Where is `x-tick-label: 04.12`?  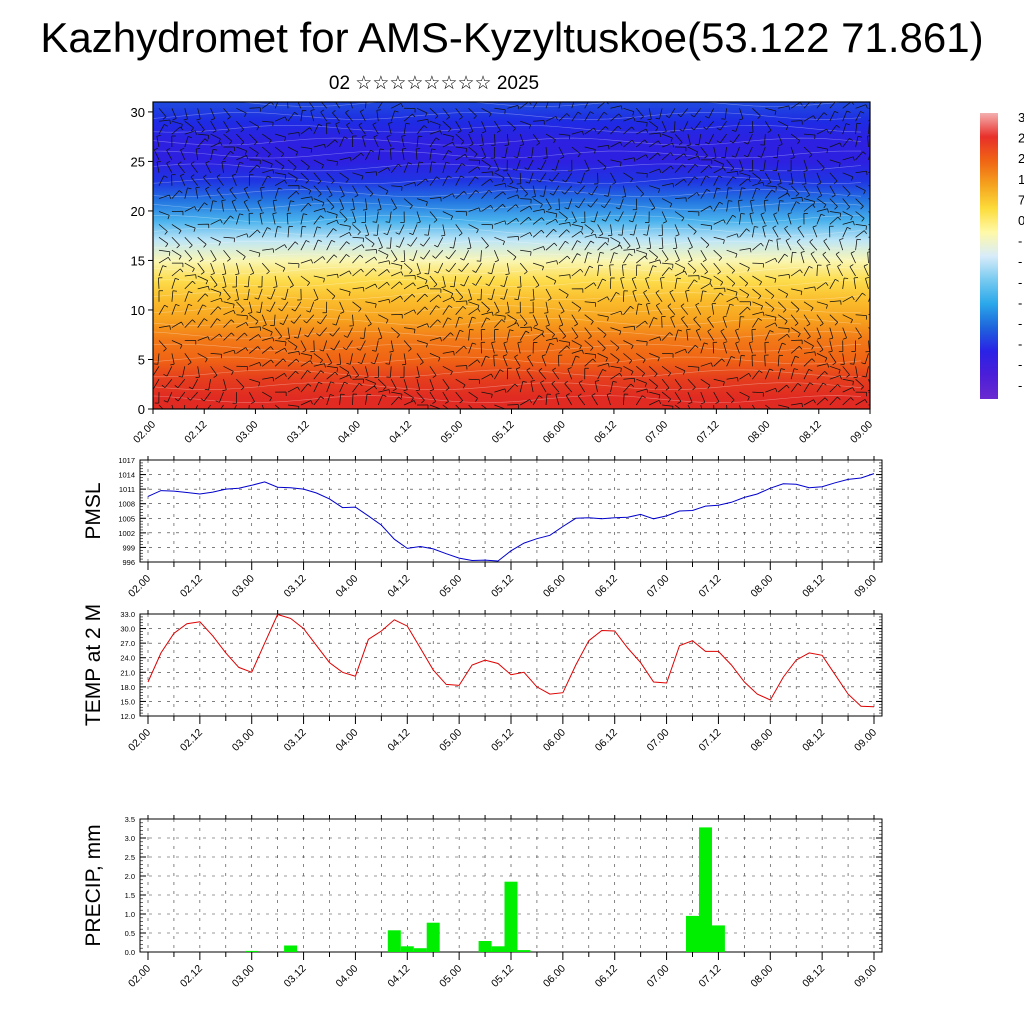 x-tick-label: 04.12 is located at coordinates (398, 976).